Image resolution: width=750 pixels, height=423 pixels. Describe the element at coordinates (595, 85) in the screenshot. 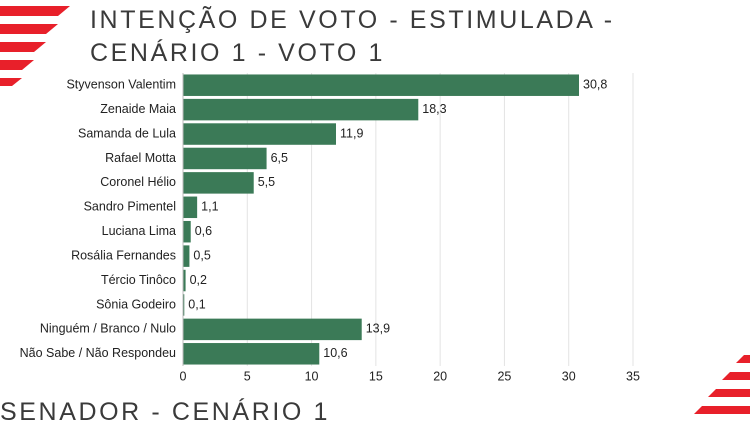

I see `value-label: 30,8` at that location.